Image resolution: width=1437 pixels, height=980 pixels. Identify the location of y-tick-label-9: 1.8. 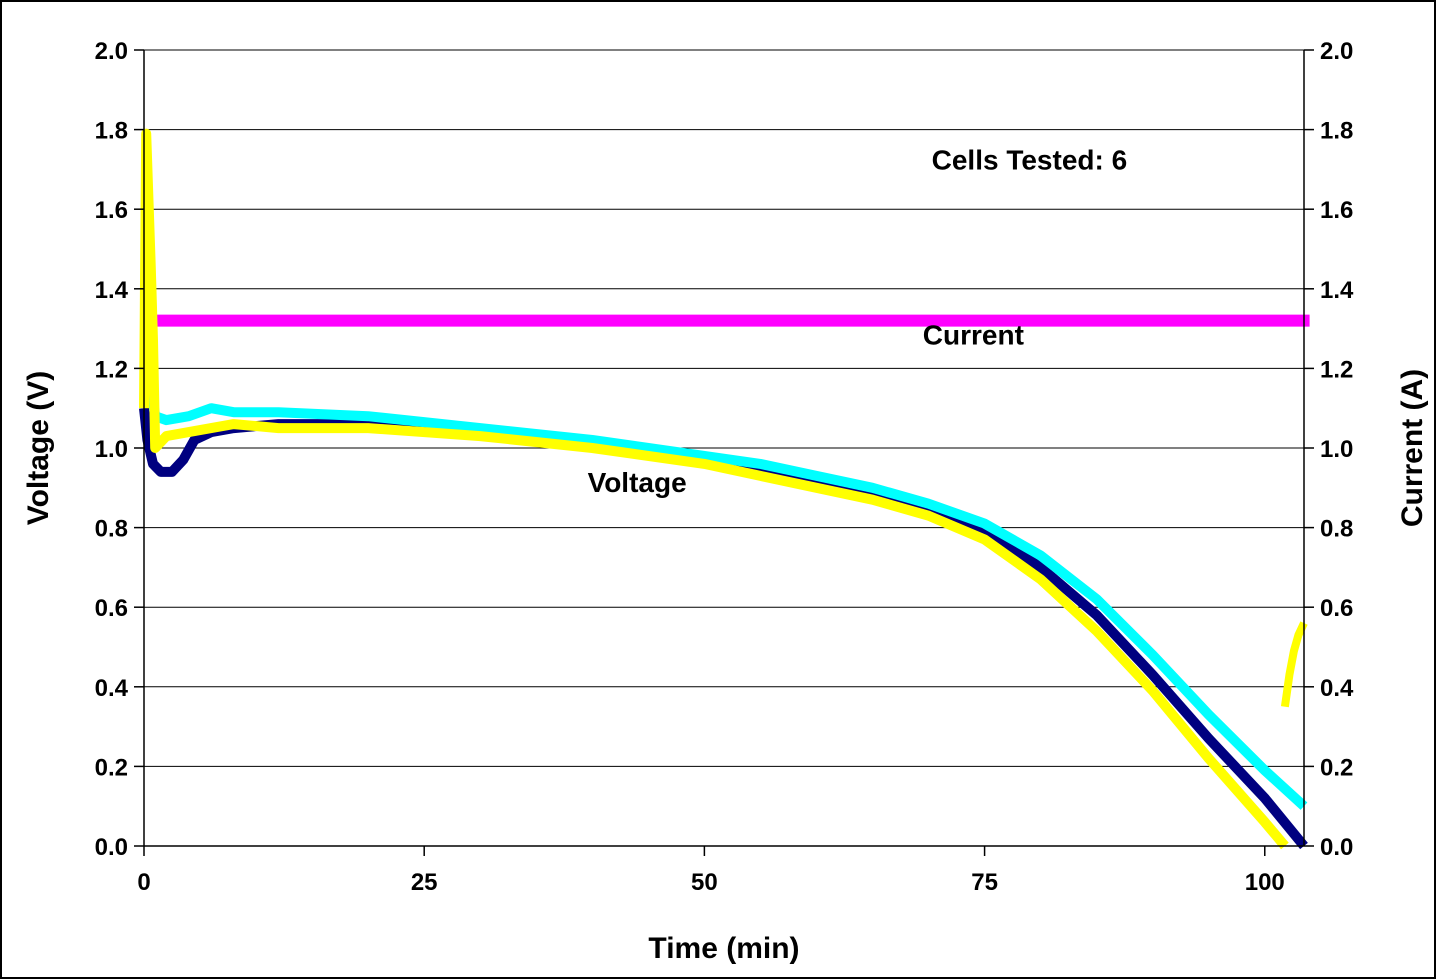
(111, 131).